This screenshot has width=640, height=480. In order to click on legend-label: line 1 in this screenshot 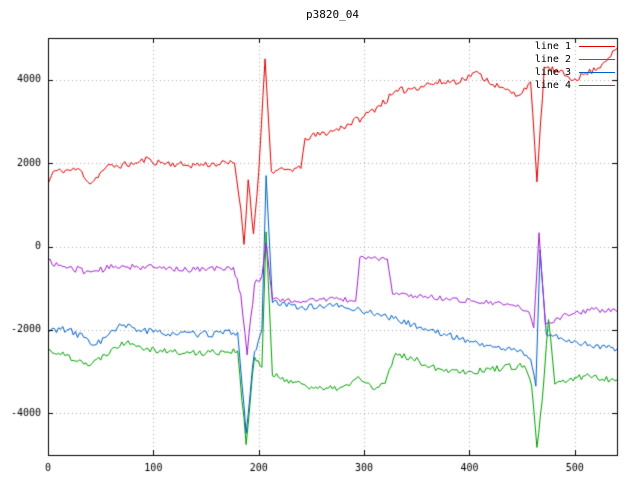, I will do `click(552, 46)`.